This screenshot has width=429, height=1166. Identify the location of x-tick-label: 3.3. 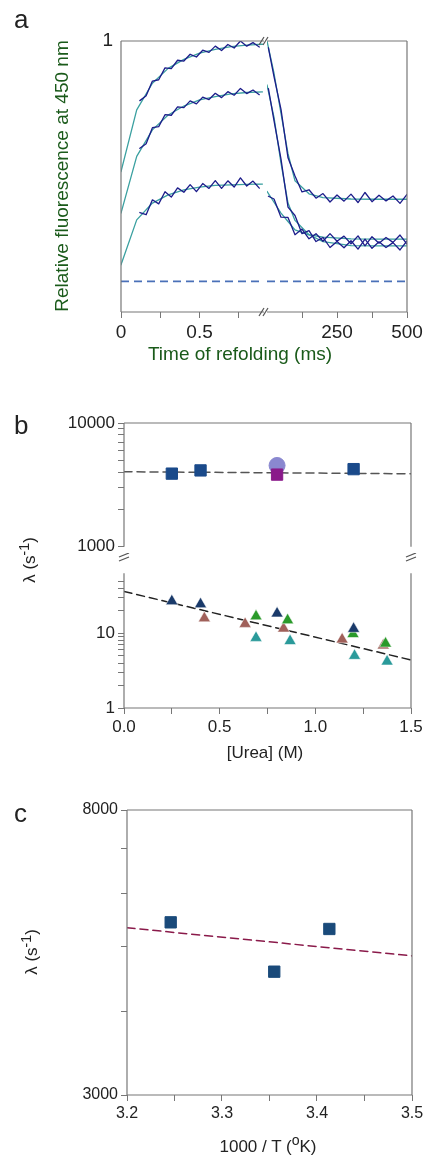
(222, 1113).